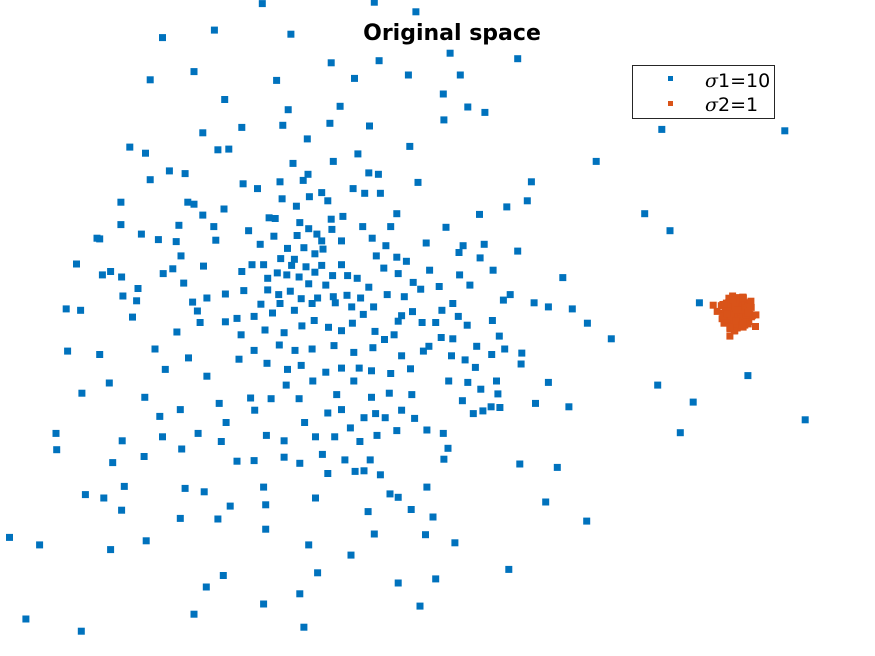 Image resolution: width=875 pixels, height=656 pixels. What do you see at coordinates (731, 105) in the screenshot?
I see `legend-label-series-2: σ2=1` at bounding box center [731, 105].